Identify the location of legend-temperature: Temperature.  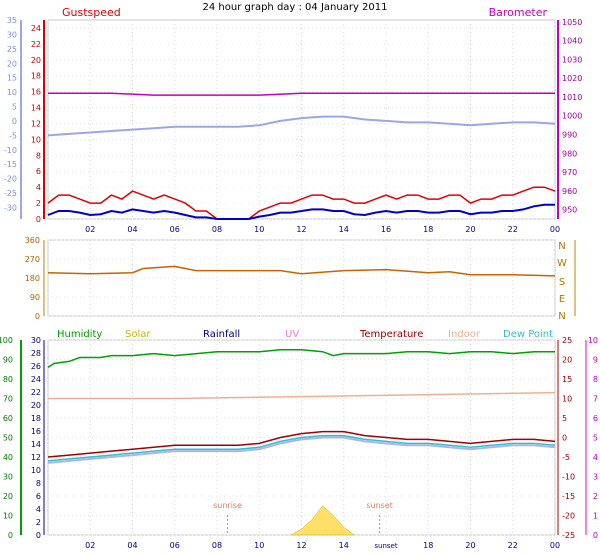
(391, 334).